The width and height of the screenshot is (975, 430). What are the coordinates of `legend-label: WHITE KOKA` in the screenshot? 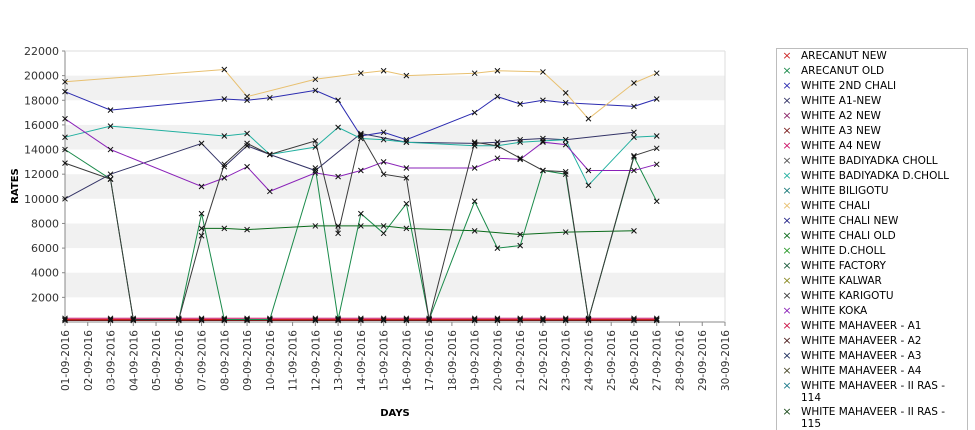 It's located at (834, 311).